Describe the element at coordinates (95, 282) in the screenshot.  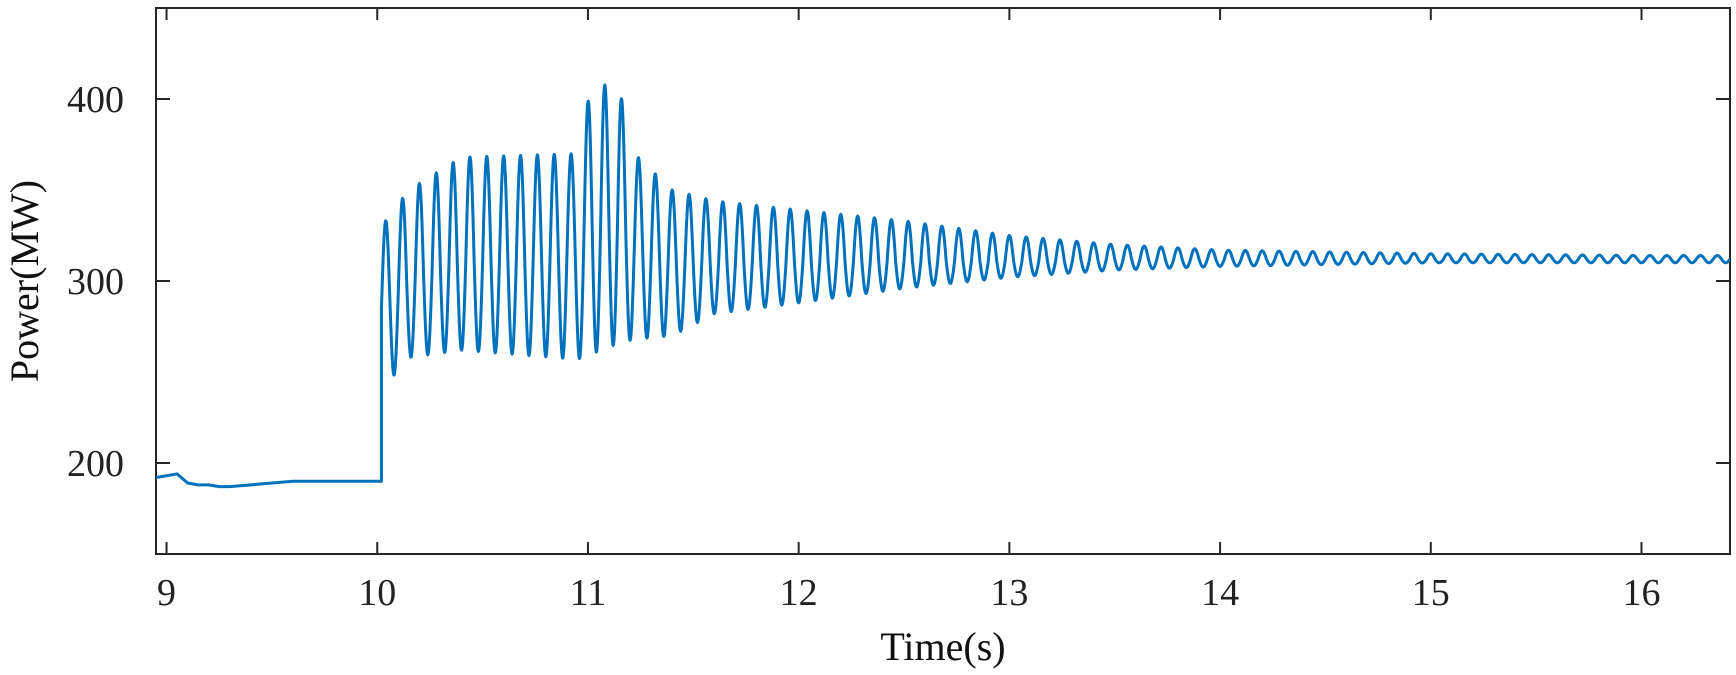
I see `y-tick-label: 300` at that location.